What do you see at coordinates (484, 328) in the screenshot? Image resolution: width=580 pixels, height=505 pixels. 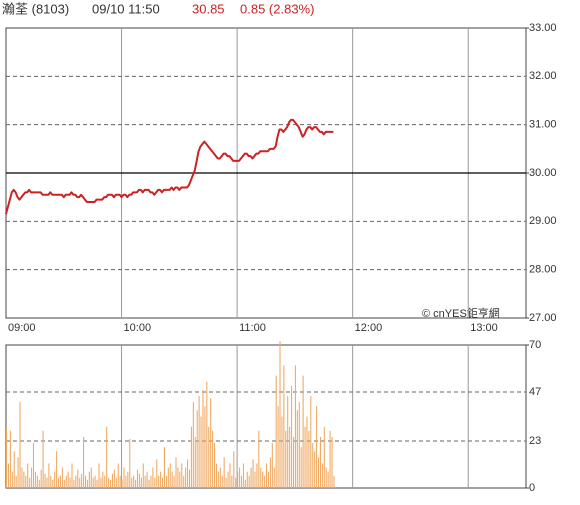 I see `x-tick-label: 13:00` at bounding box center [484, 328].